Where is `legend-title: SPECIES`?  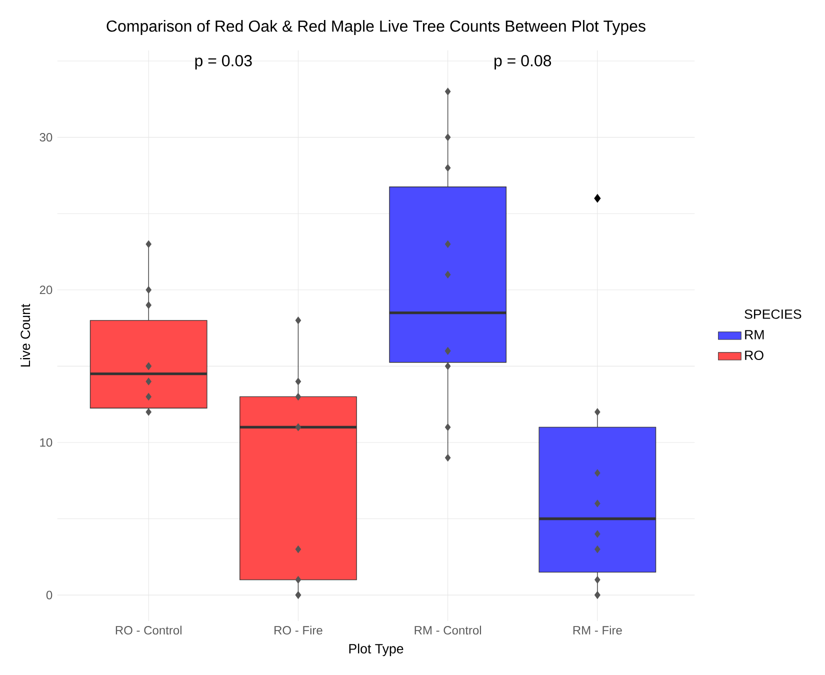
legend-title: SPECIES is located at coordinates (773, 314).